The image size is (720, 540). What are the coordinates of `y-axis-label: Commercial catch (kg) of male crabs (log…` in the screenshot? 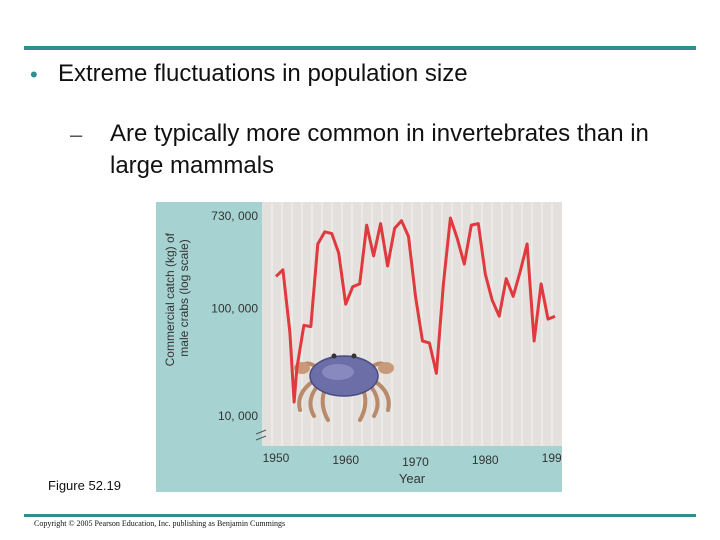 It's located at (177, 298).